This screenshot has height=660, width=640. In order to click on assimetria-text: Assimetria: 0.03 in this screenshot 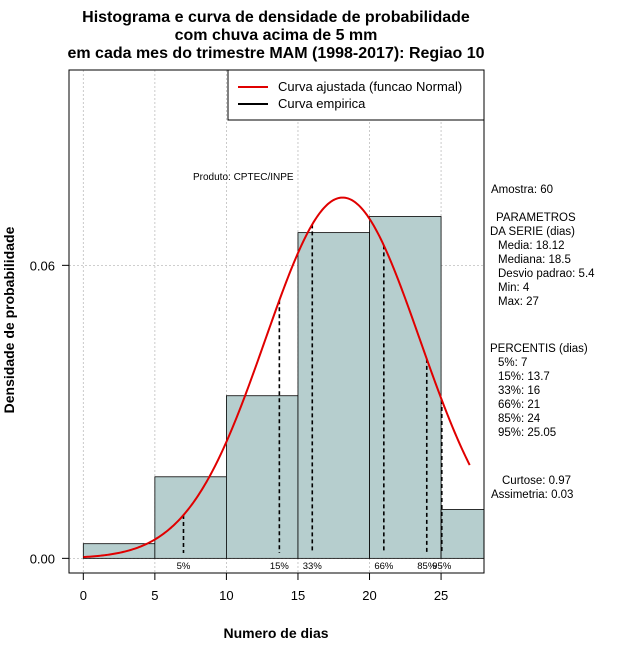, I will do `click(532, 495)`.